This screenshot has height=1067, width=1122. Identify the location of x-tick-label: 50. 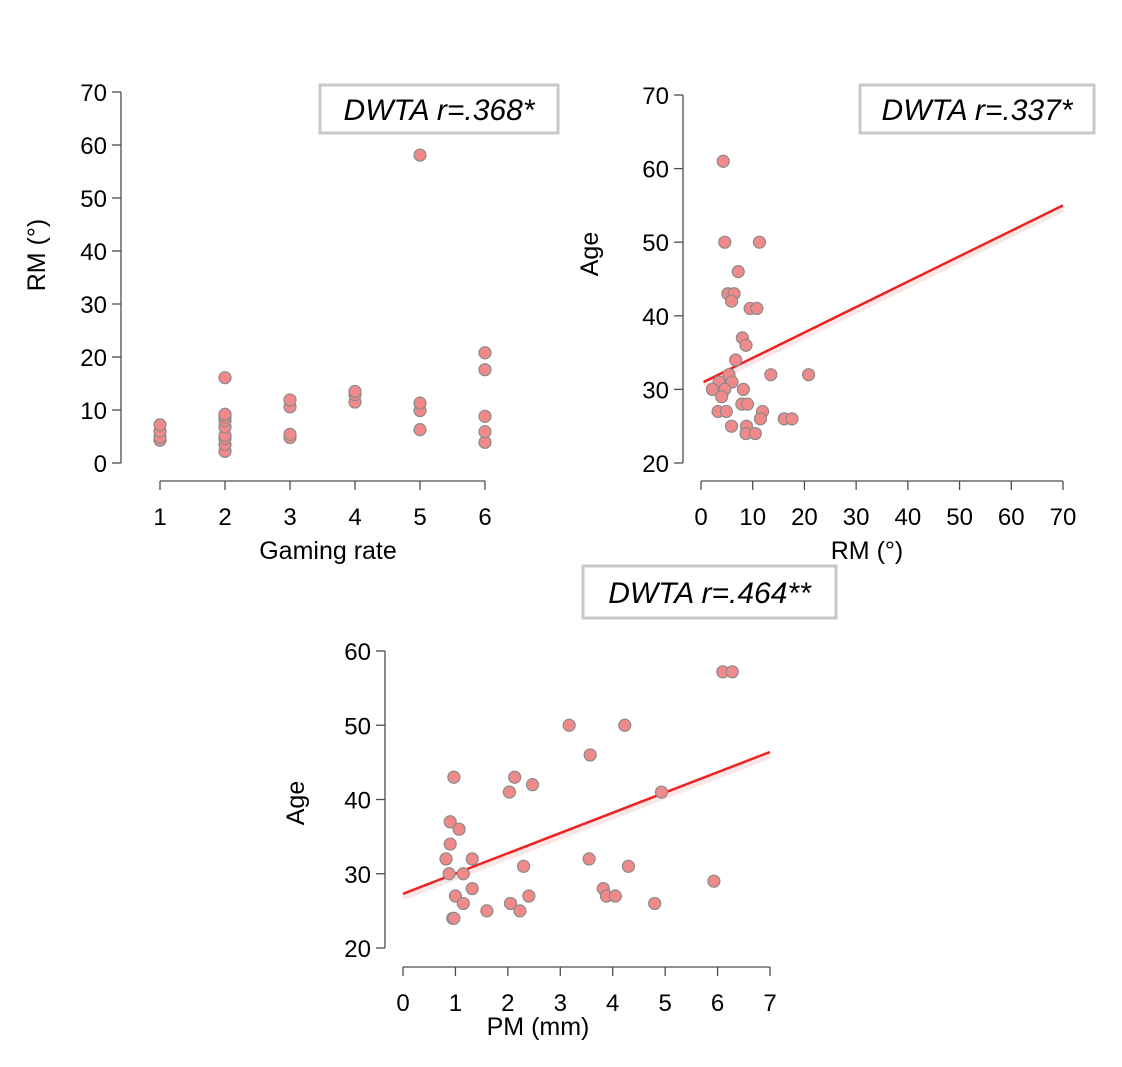
(959, 517).